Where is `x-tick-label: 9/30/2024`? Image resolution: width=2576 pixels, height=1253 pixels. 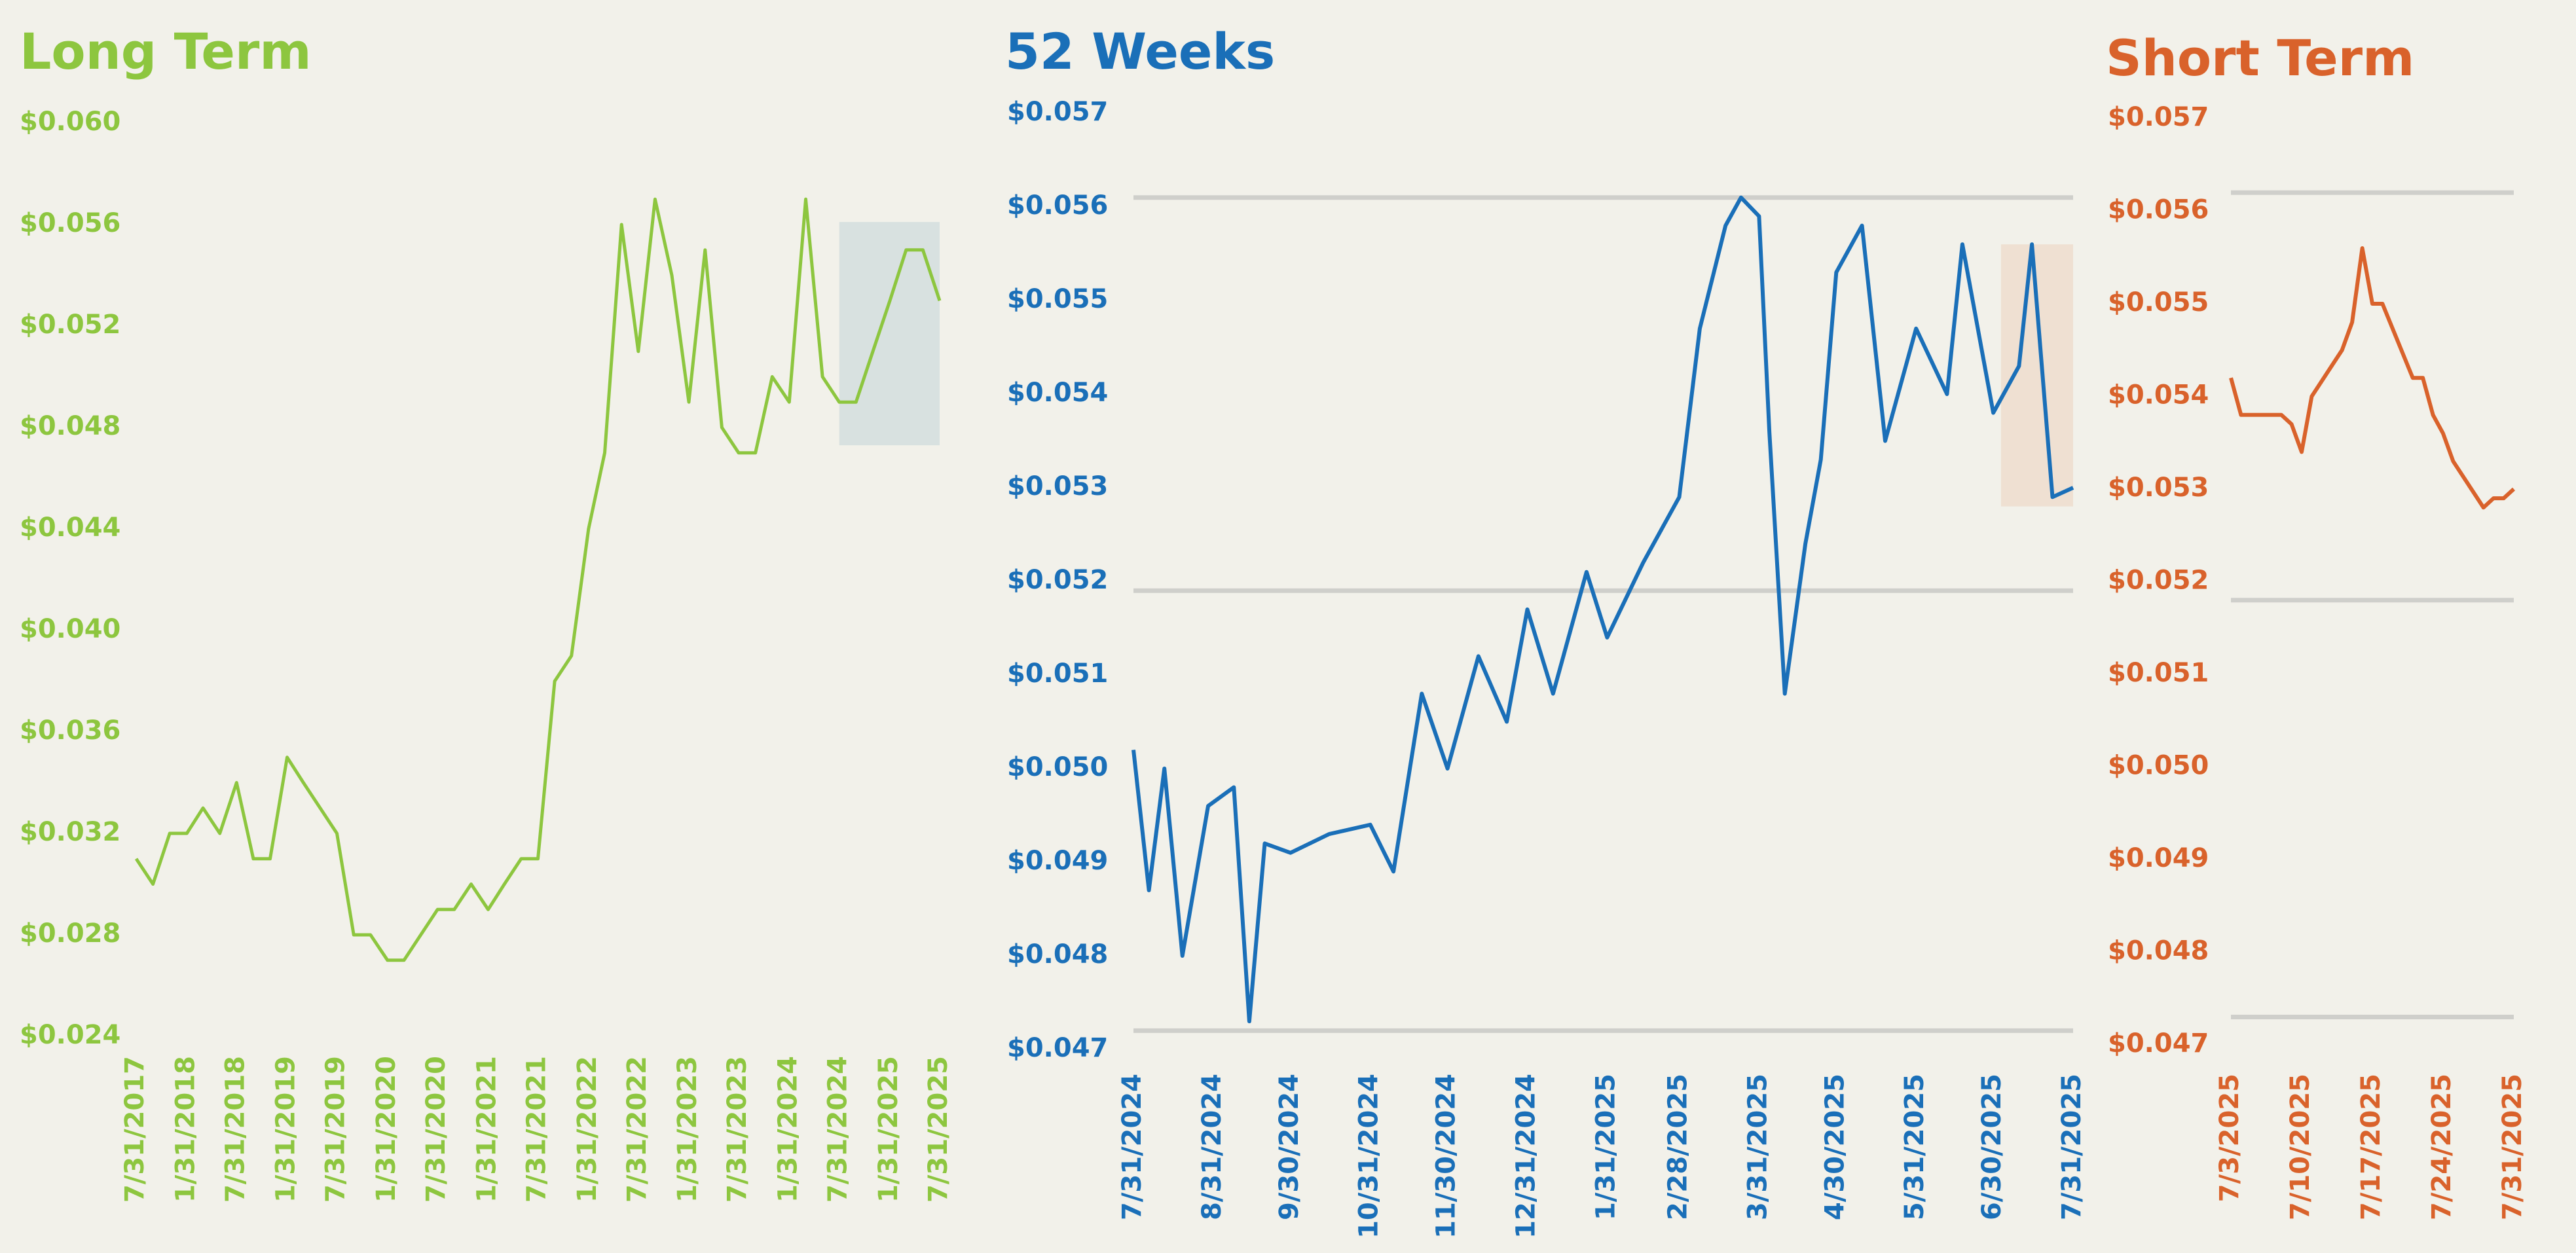 x-tick-label: 9/30/2024 is located at coordinates (1289, 1147).